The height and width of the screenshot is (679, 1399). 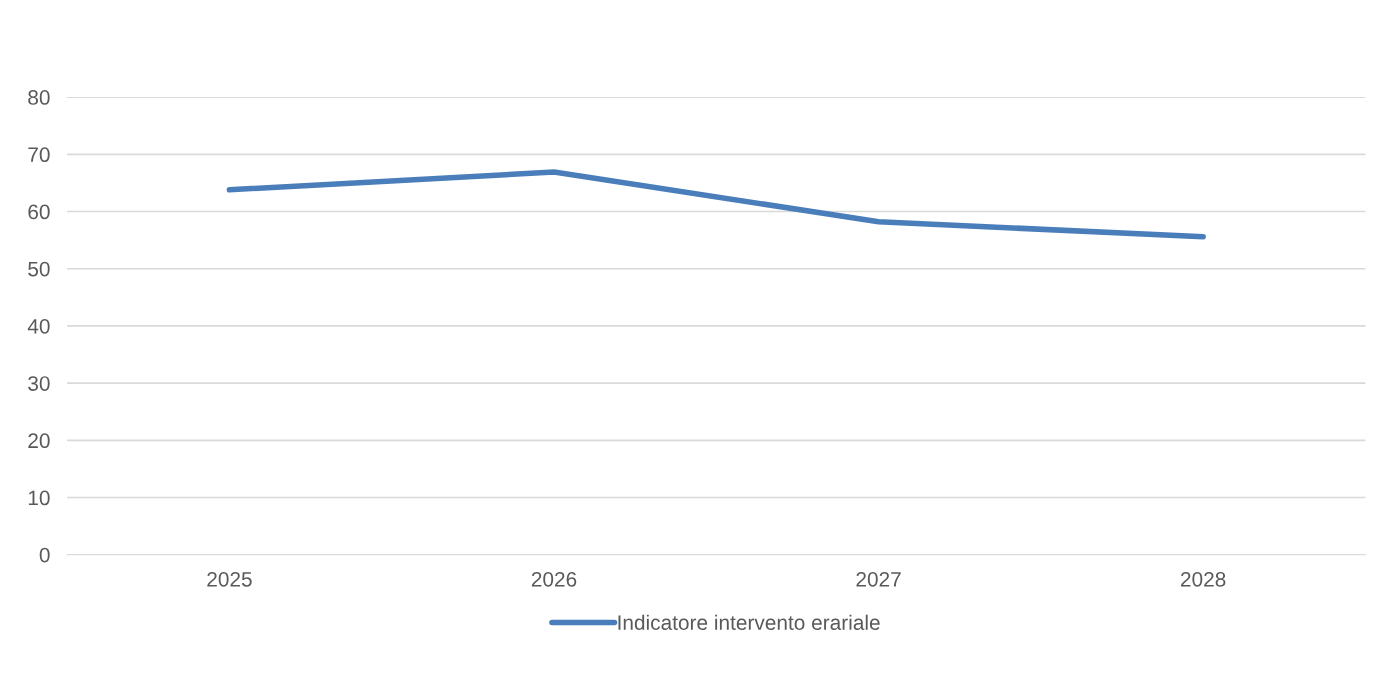 What do you see at coordinates (749, 622) in the screenshot?
I see `legend-label: Indicatore intervento erariale` at bounding box center [749, 622].